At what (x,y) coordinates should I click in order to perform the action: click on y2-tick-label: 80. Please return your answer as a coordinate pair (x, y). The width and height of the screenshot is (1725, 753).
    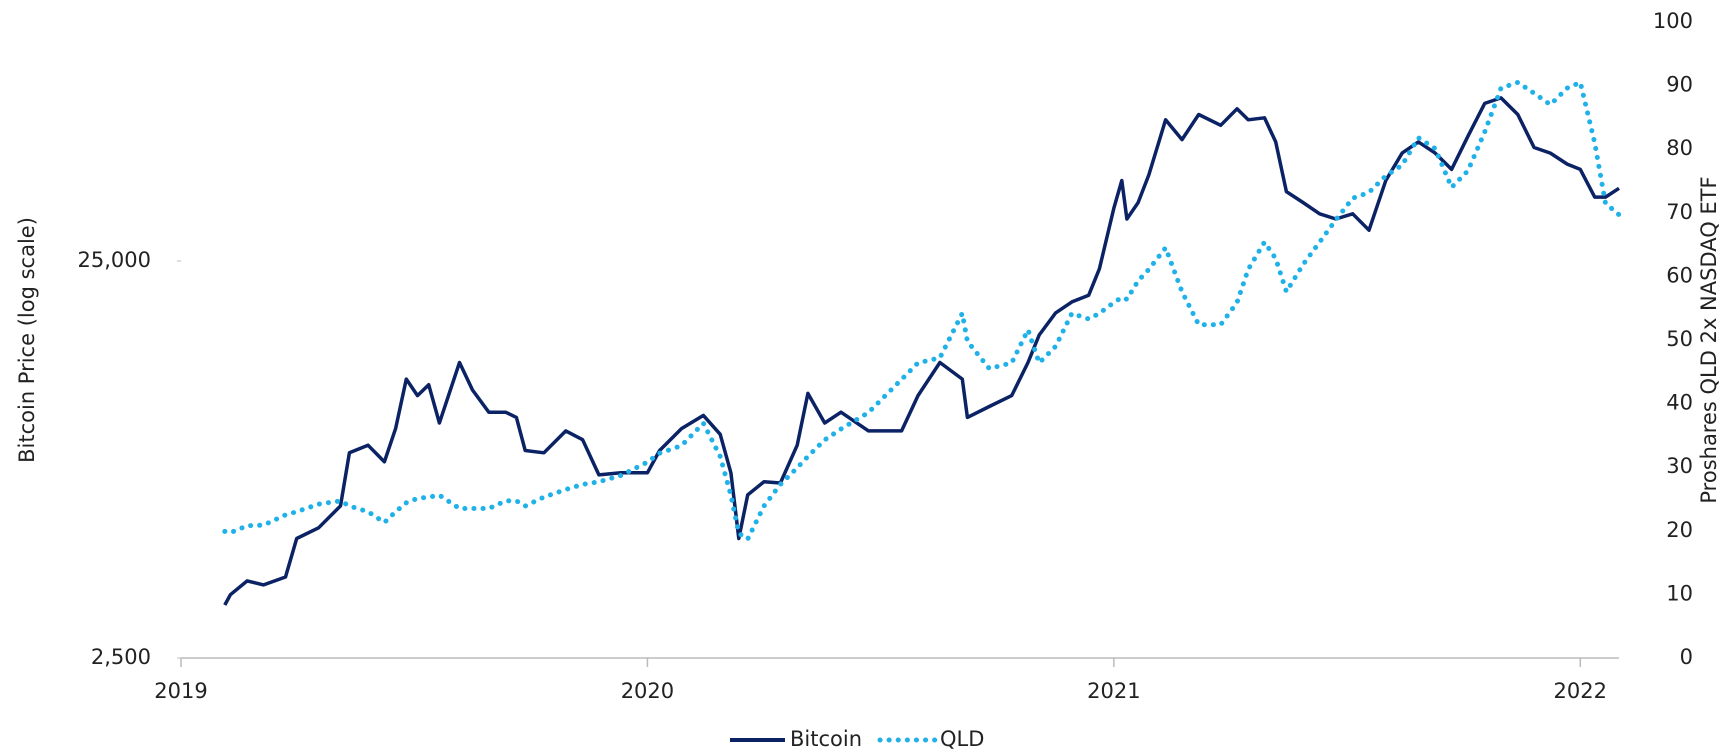
    Looking at the image, I should click on (1679, 148).